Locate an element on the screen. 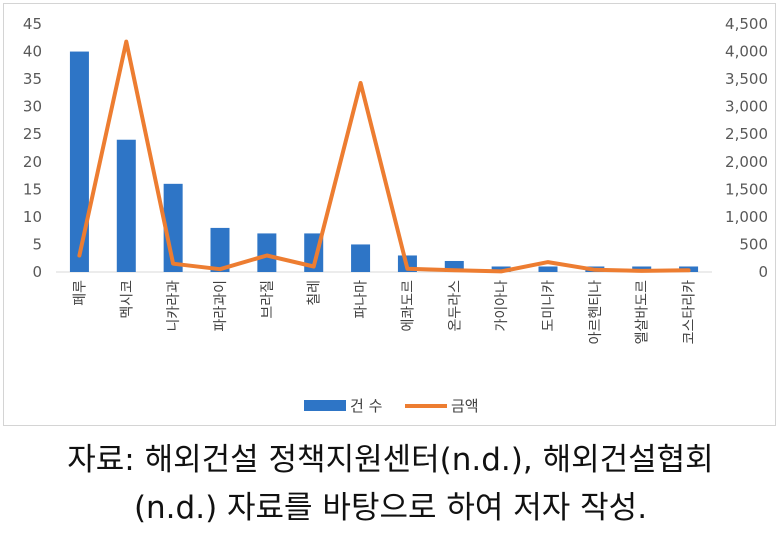 The image size is (781, 534). line-point-가이아나 is located at coordinates (501, 271).